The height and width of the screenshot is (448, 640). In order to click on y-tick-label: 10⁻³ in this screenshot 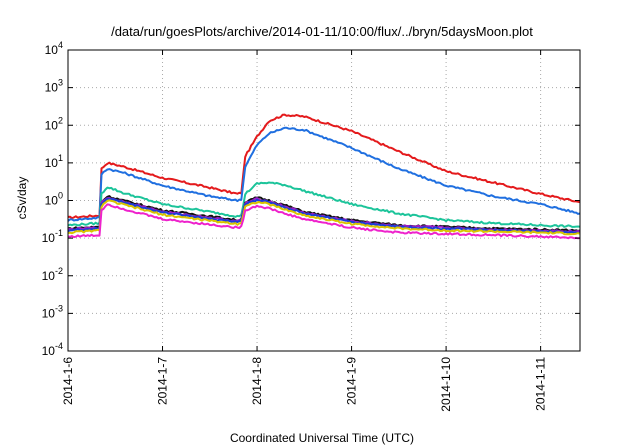, I will do `click(52, 311)`.